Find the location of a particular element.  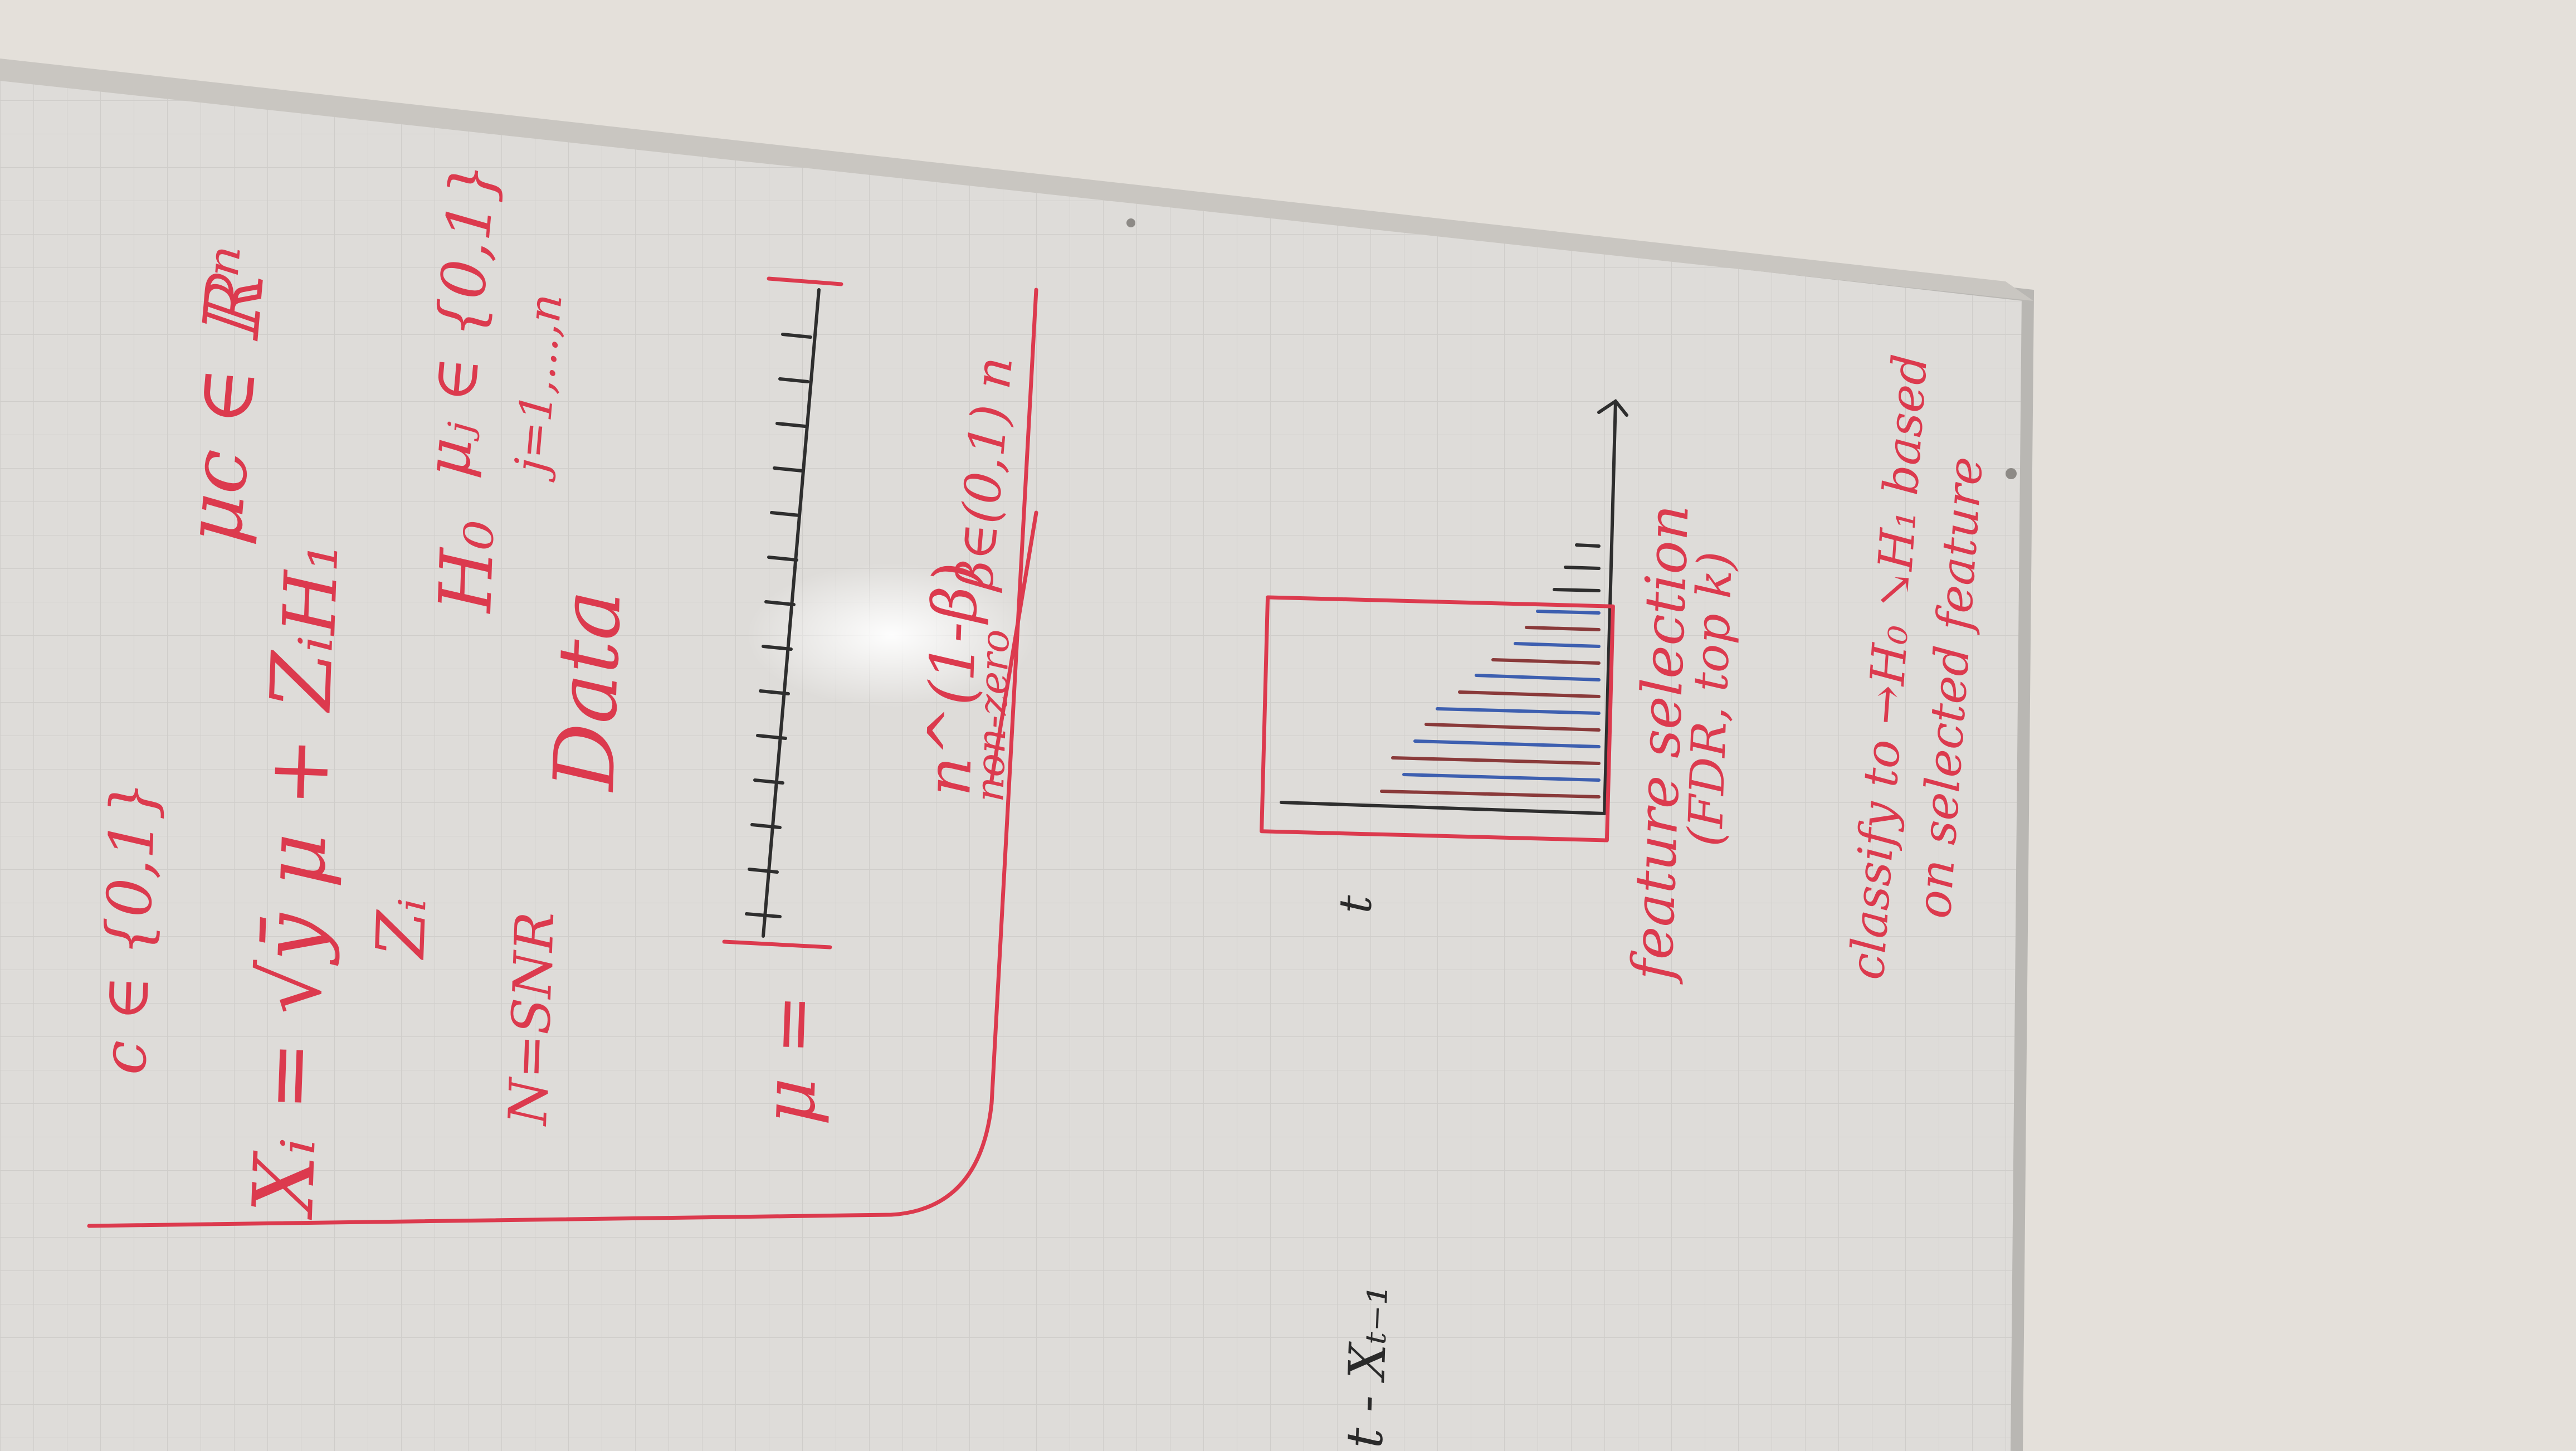

board-screw-right is located at coordinates (2011, 473).